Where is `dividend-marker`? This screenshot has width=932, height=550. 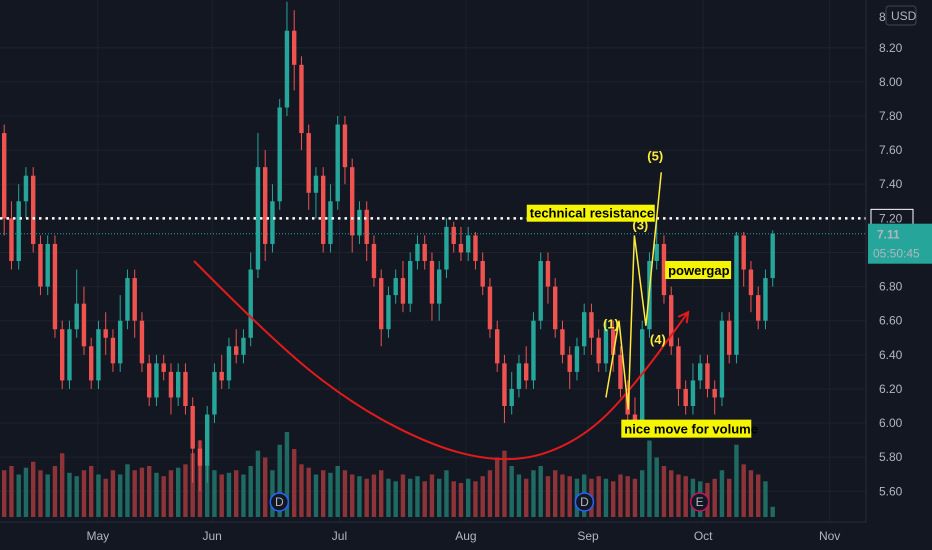 dividend-marker is located at coordinates (279, 502).